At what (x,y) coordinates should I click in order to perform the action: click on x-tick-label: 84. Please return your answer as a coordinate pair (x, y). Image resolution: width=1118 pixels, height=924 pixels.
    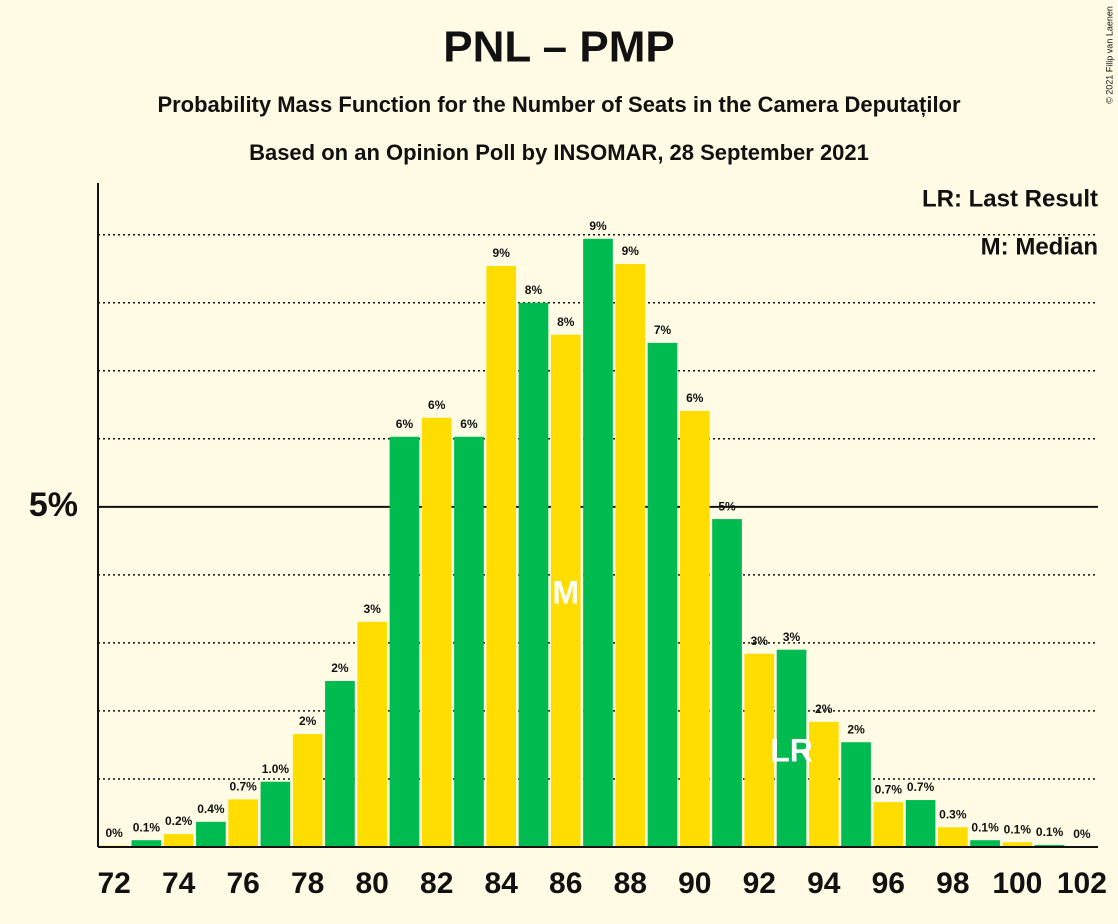
    Looking at the image, I should click on (502, 883).